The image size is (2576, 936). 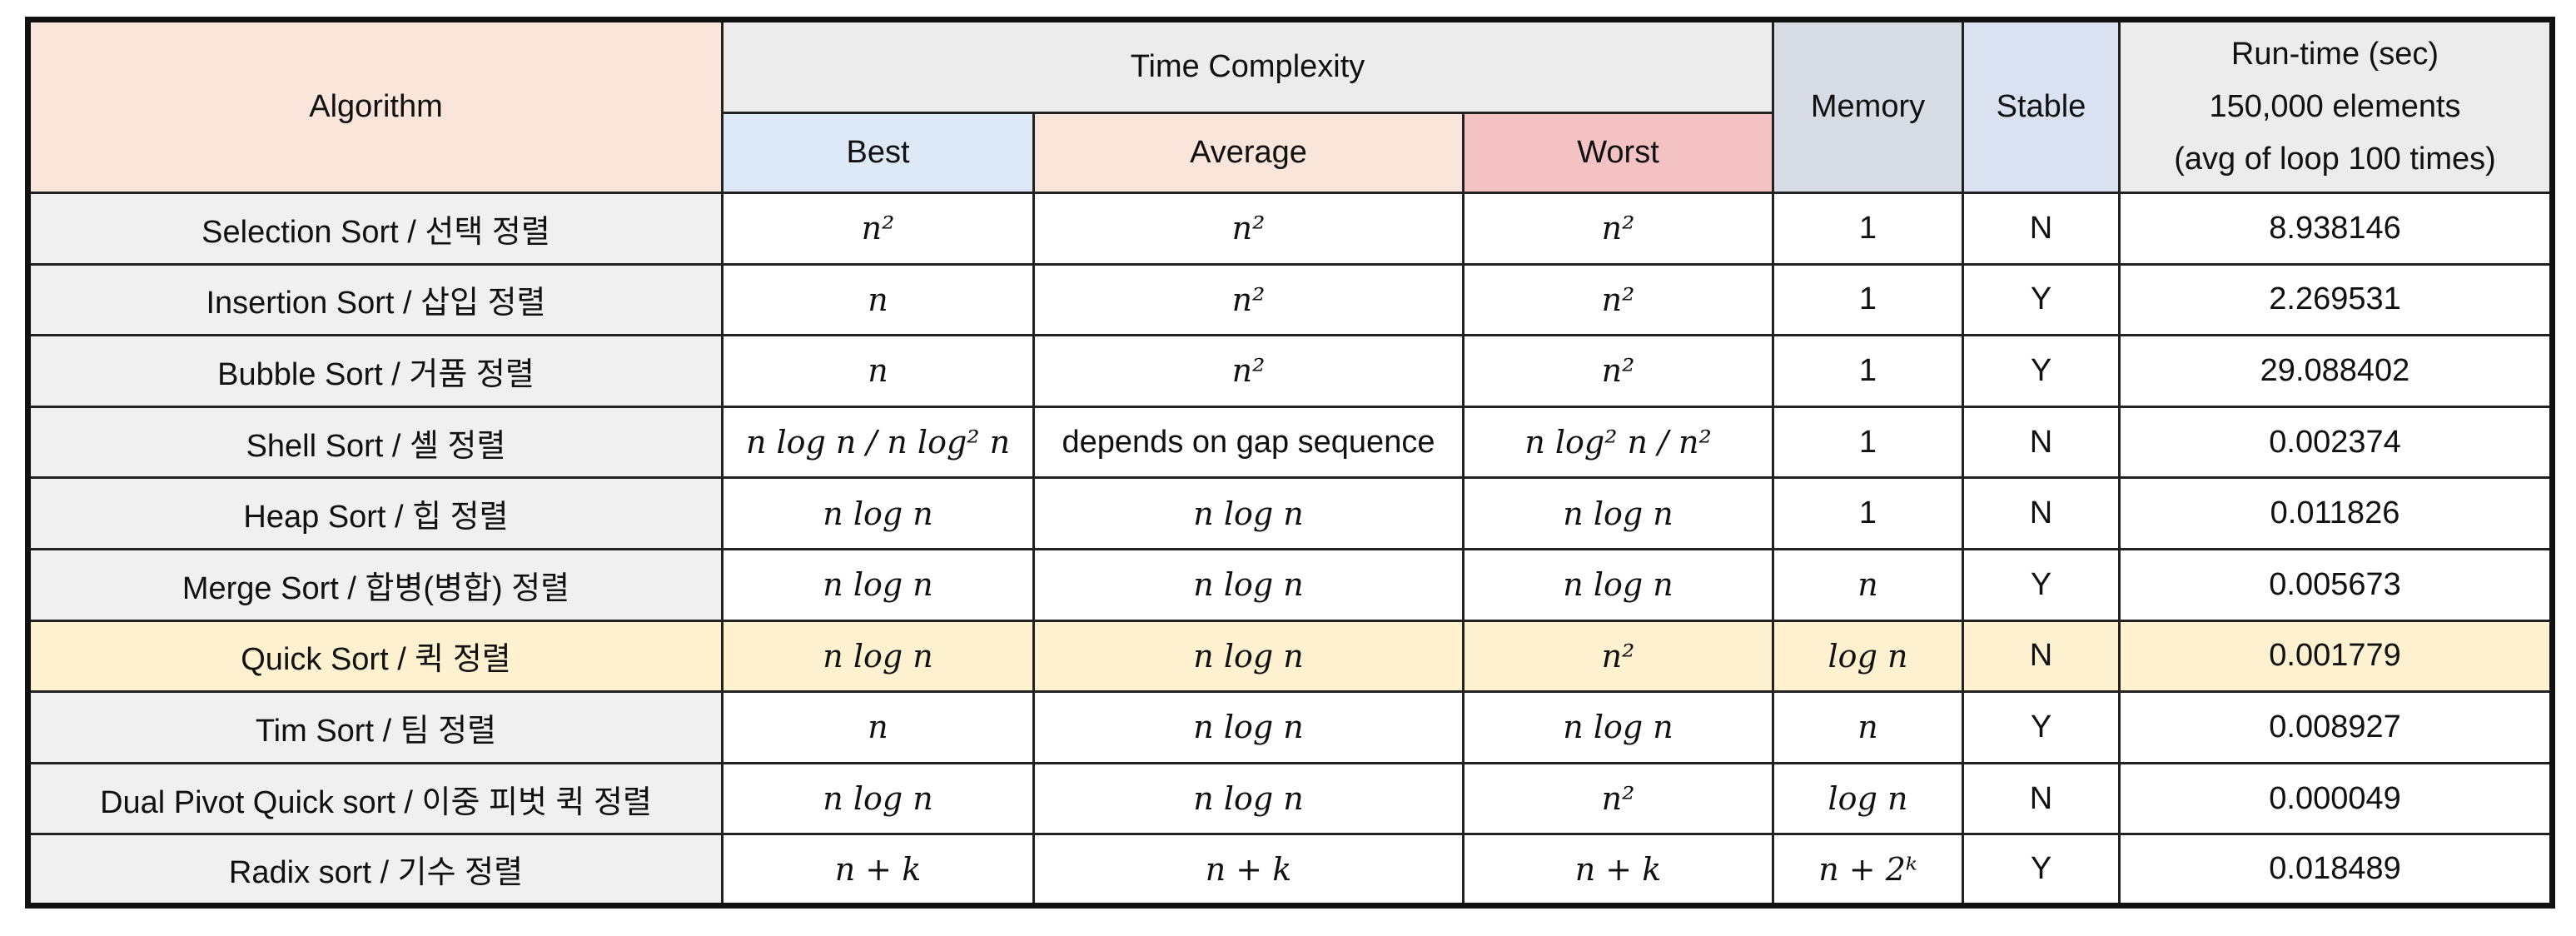 I want to click on table-row: Bubble Sort / 거품 정렬 n n² n² 1 Y 29.088402, so click(x=1290, y=371).